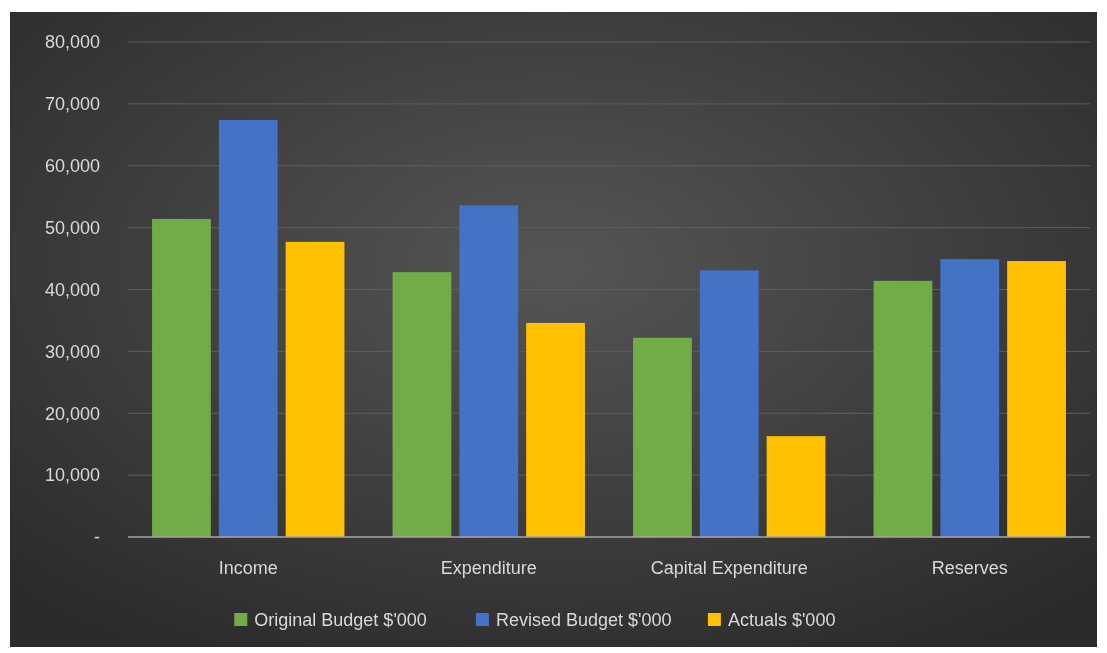  Describe the element at coordinates (72, 351) in the screenshot. I see `y-tick-label: 30,000` at that location.